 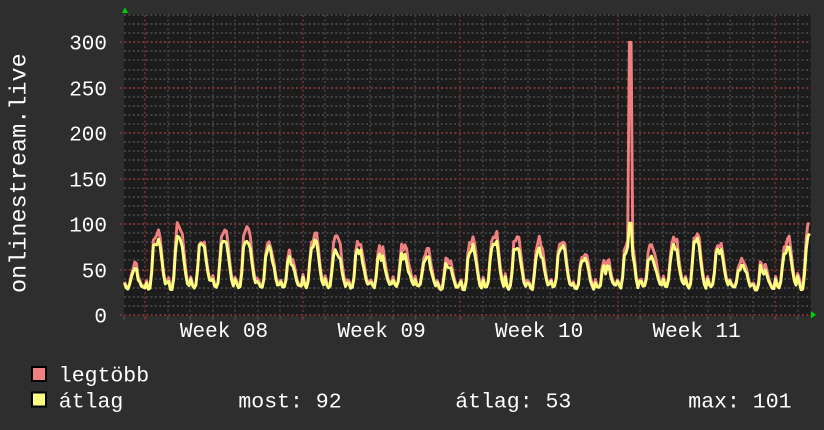 What do you see at coordinates (20, 173) in the screenshot?
I see `svg-text: onlinestream.live` at bounding box center [20, 173].